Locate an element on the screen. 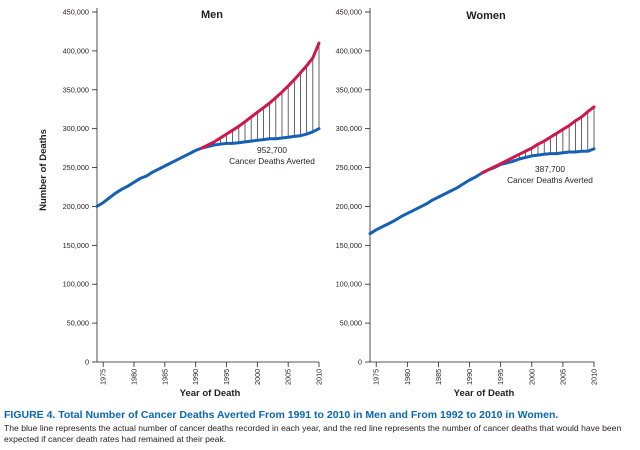  averted-value: 952,700 is located at coordinates (272, 150).